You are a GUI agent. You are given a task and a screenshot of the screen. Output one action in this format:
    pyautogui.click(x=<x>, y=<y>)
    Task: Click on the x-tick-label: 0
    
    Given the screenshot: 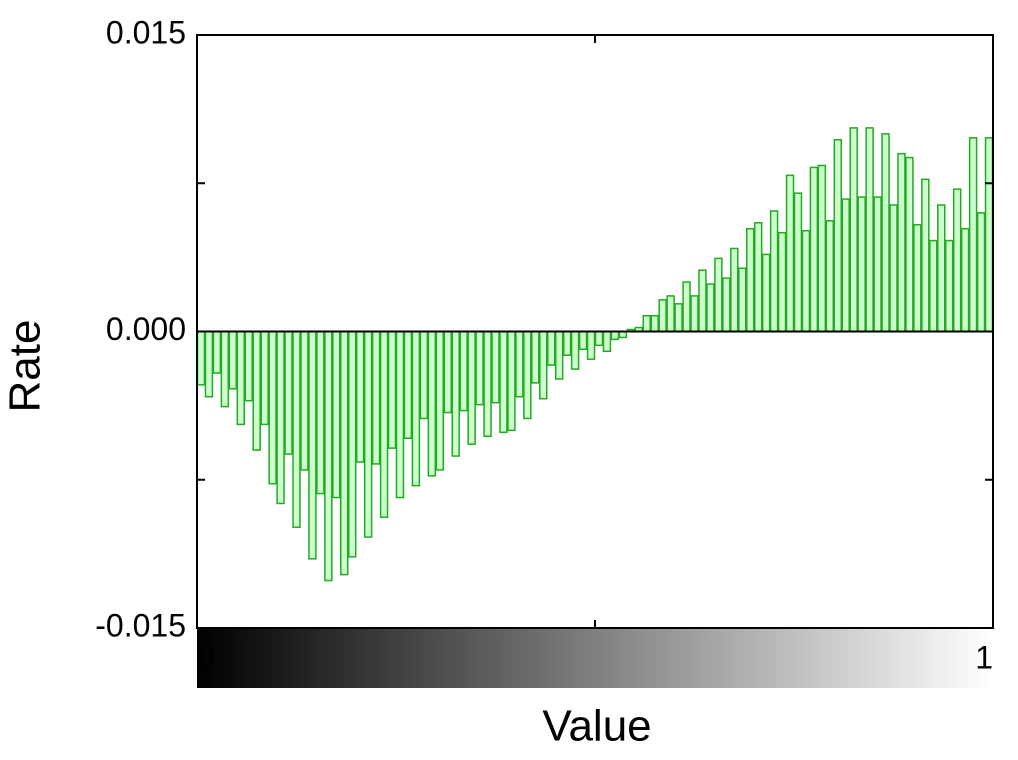 What is the action you would take?
    pyautogui.click(x=206, y=657)
    